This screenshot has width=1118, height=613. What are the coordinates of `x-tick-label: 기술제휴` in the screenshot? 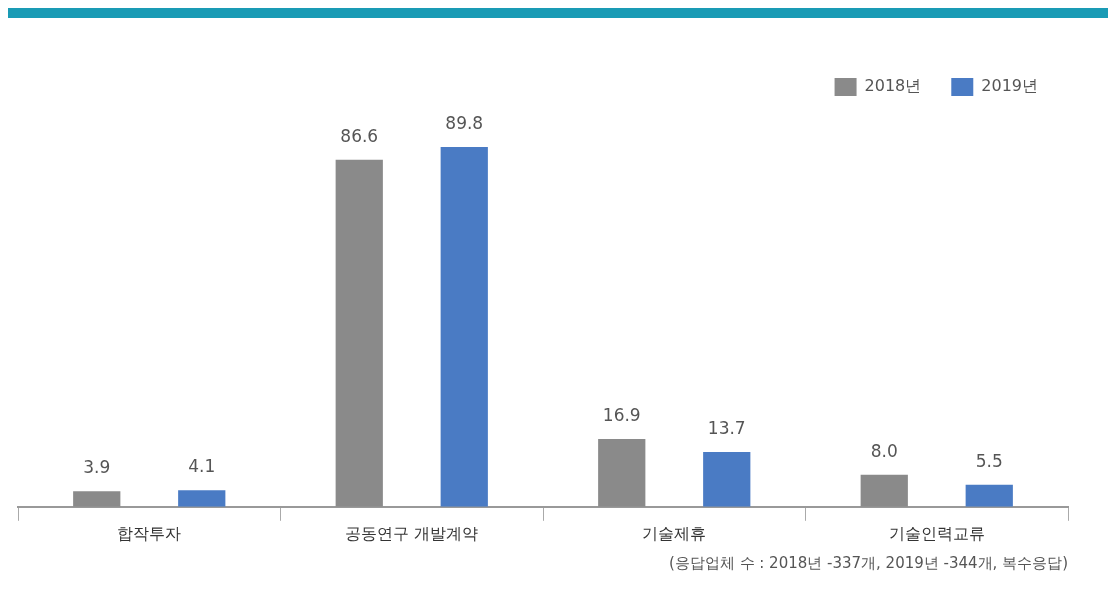 It's located at (674, 533).